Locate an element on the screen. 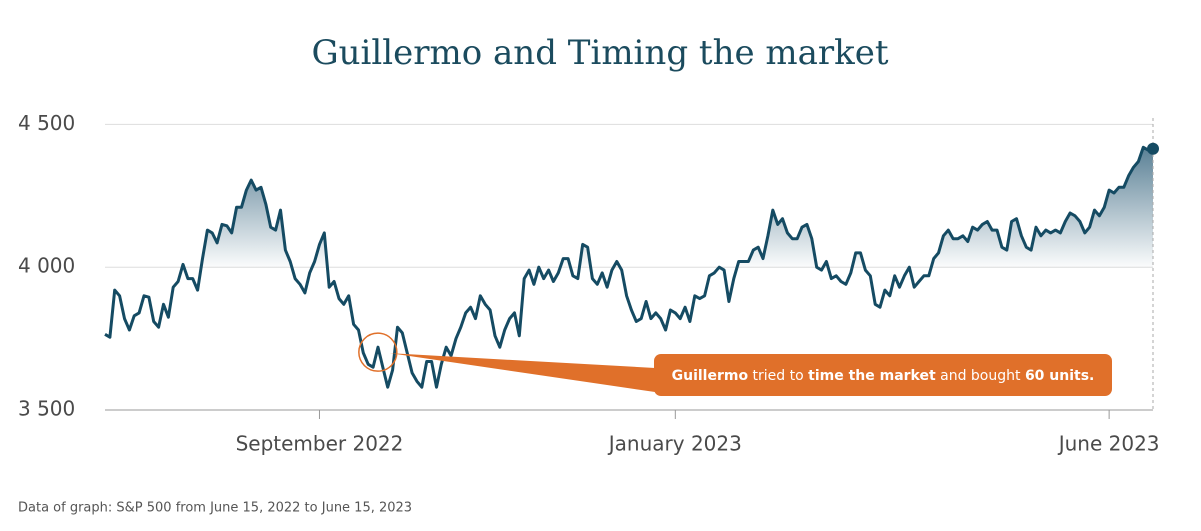 This screenshot has width=1201, height=531. callout-text-part: time the market is located at coordinates (872, 376).